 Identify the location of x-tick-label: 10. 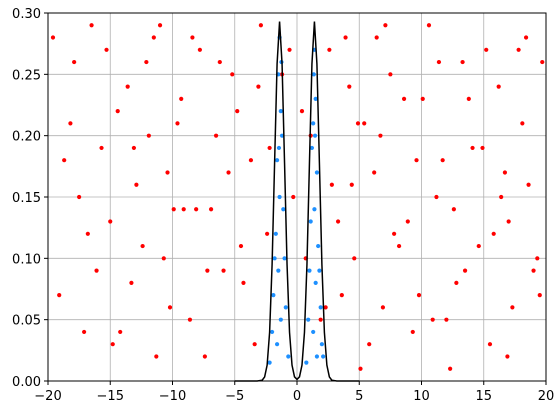
(421, 396).